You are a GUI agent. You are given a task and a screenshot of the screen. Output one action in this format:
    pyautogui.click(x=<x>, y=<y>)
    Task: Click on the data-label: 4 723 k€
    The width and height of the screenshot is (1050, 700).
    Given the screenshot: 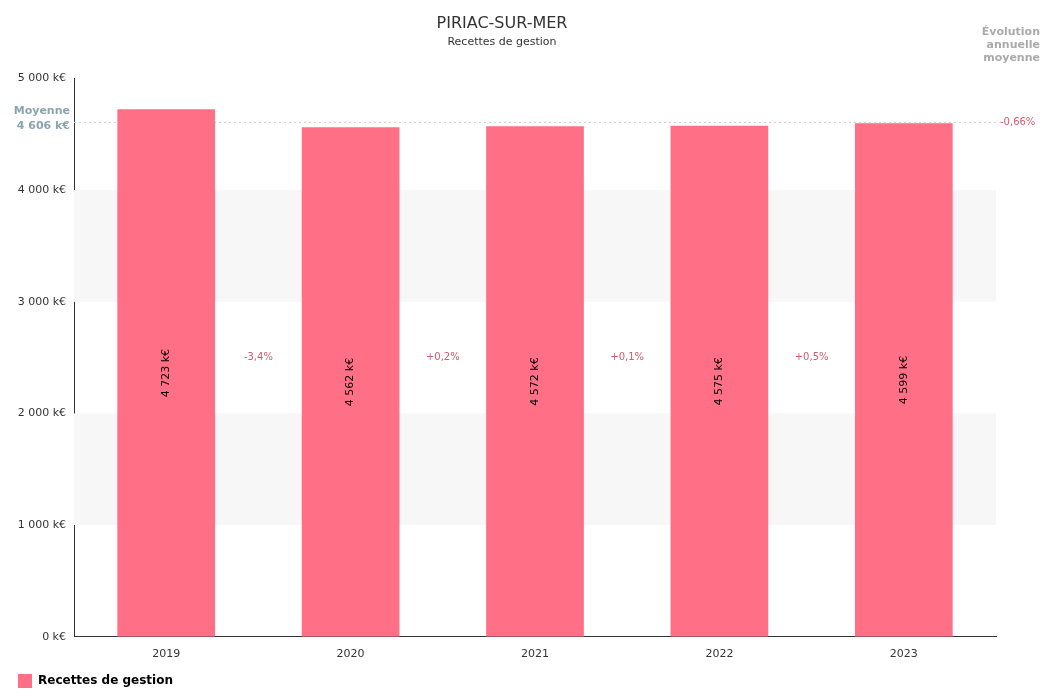 What is the action you would take?
    pyautogui.click(x=166, y=373)
    